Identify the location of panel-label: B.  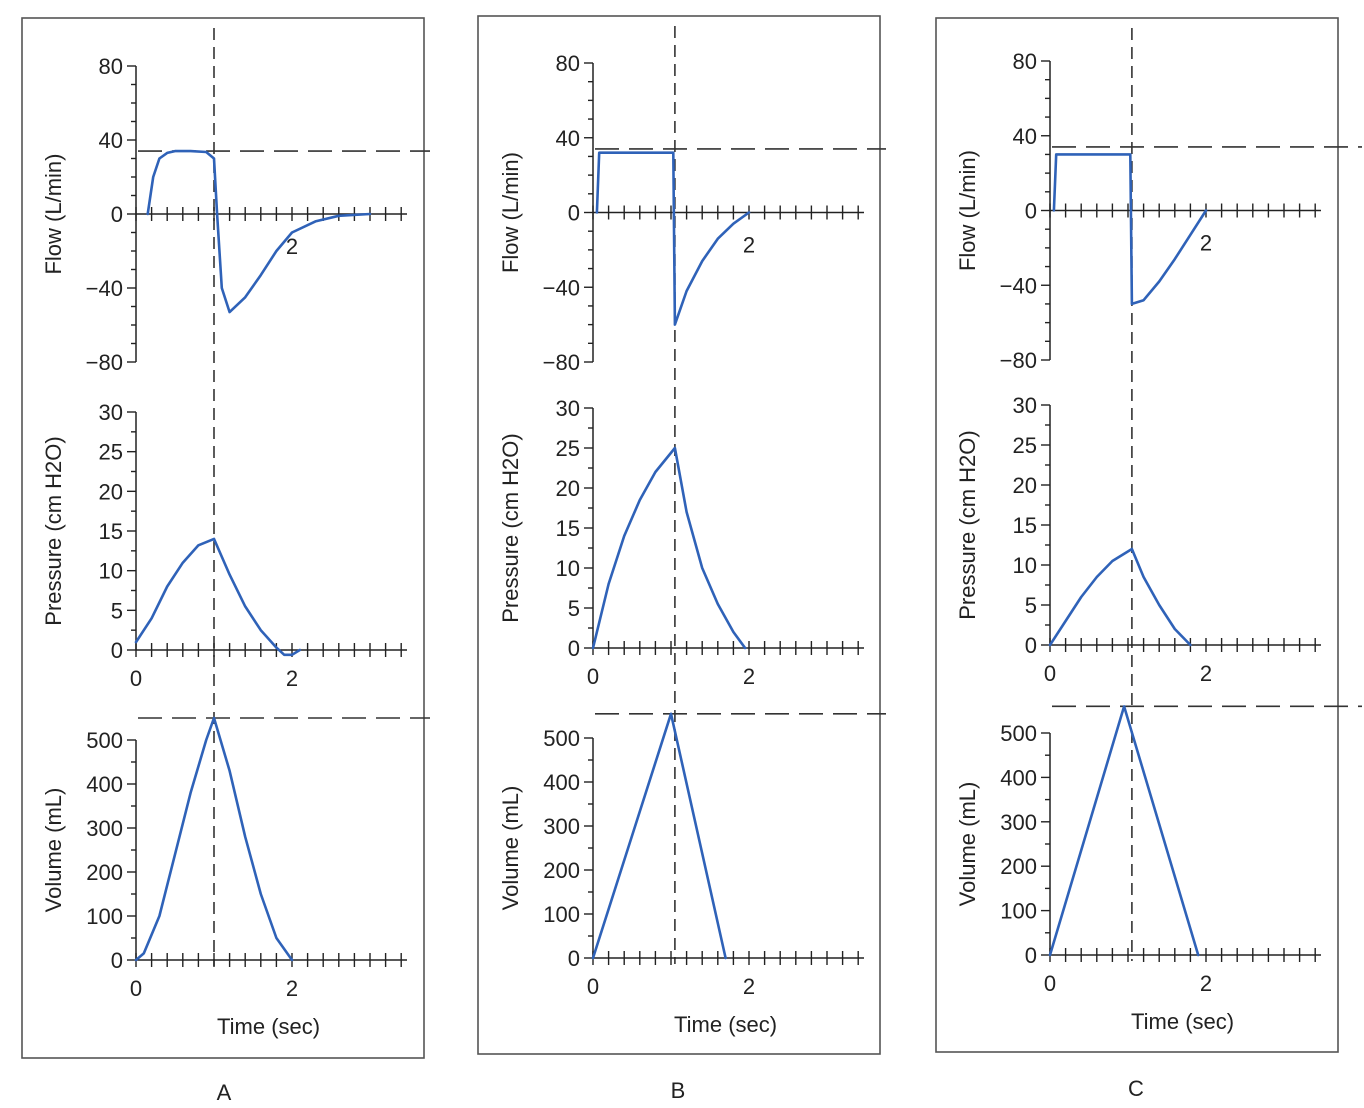
(678, 1090).